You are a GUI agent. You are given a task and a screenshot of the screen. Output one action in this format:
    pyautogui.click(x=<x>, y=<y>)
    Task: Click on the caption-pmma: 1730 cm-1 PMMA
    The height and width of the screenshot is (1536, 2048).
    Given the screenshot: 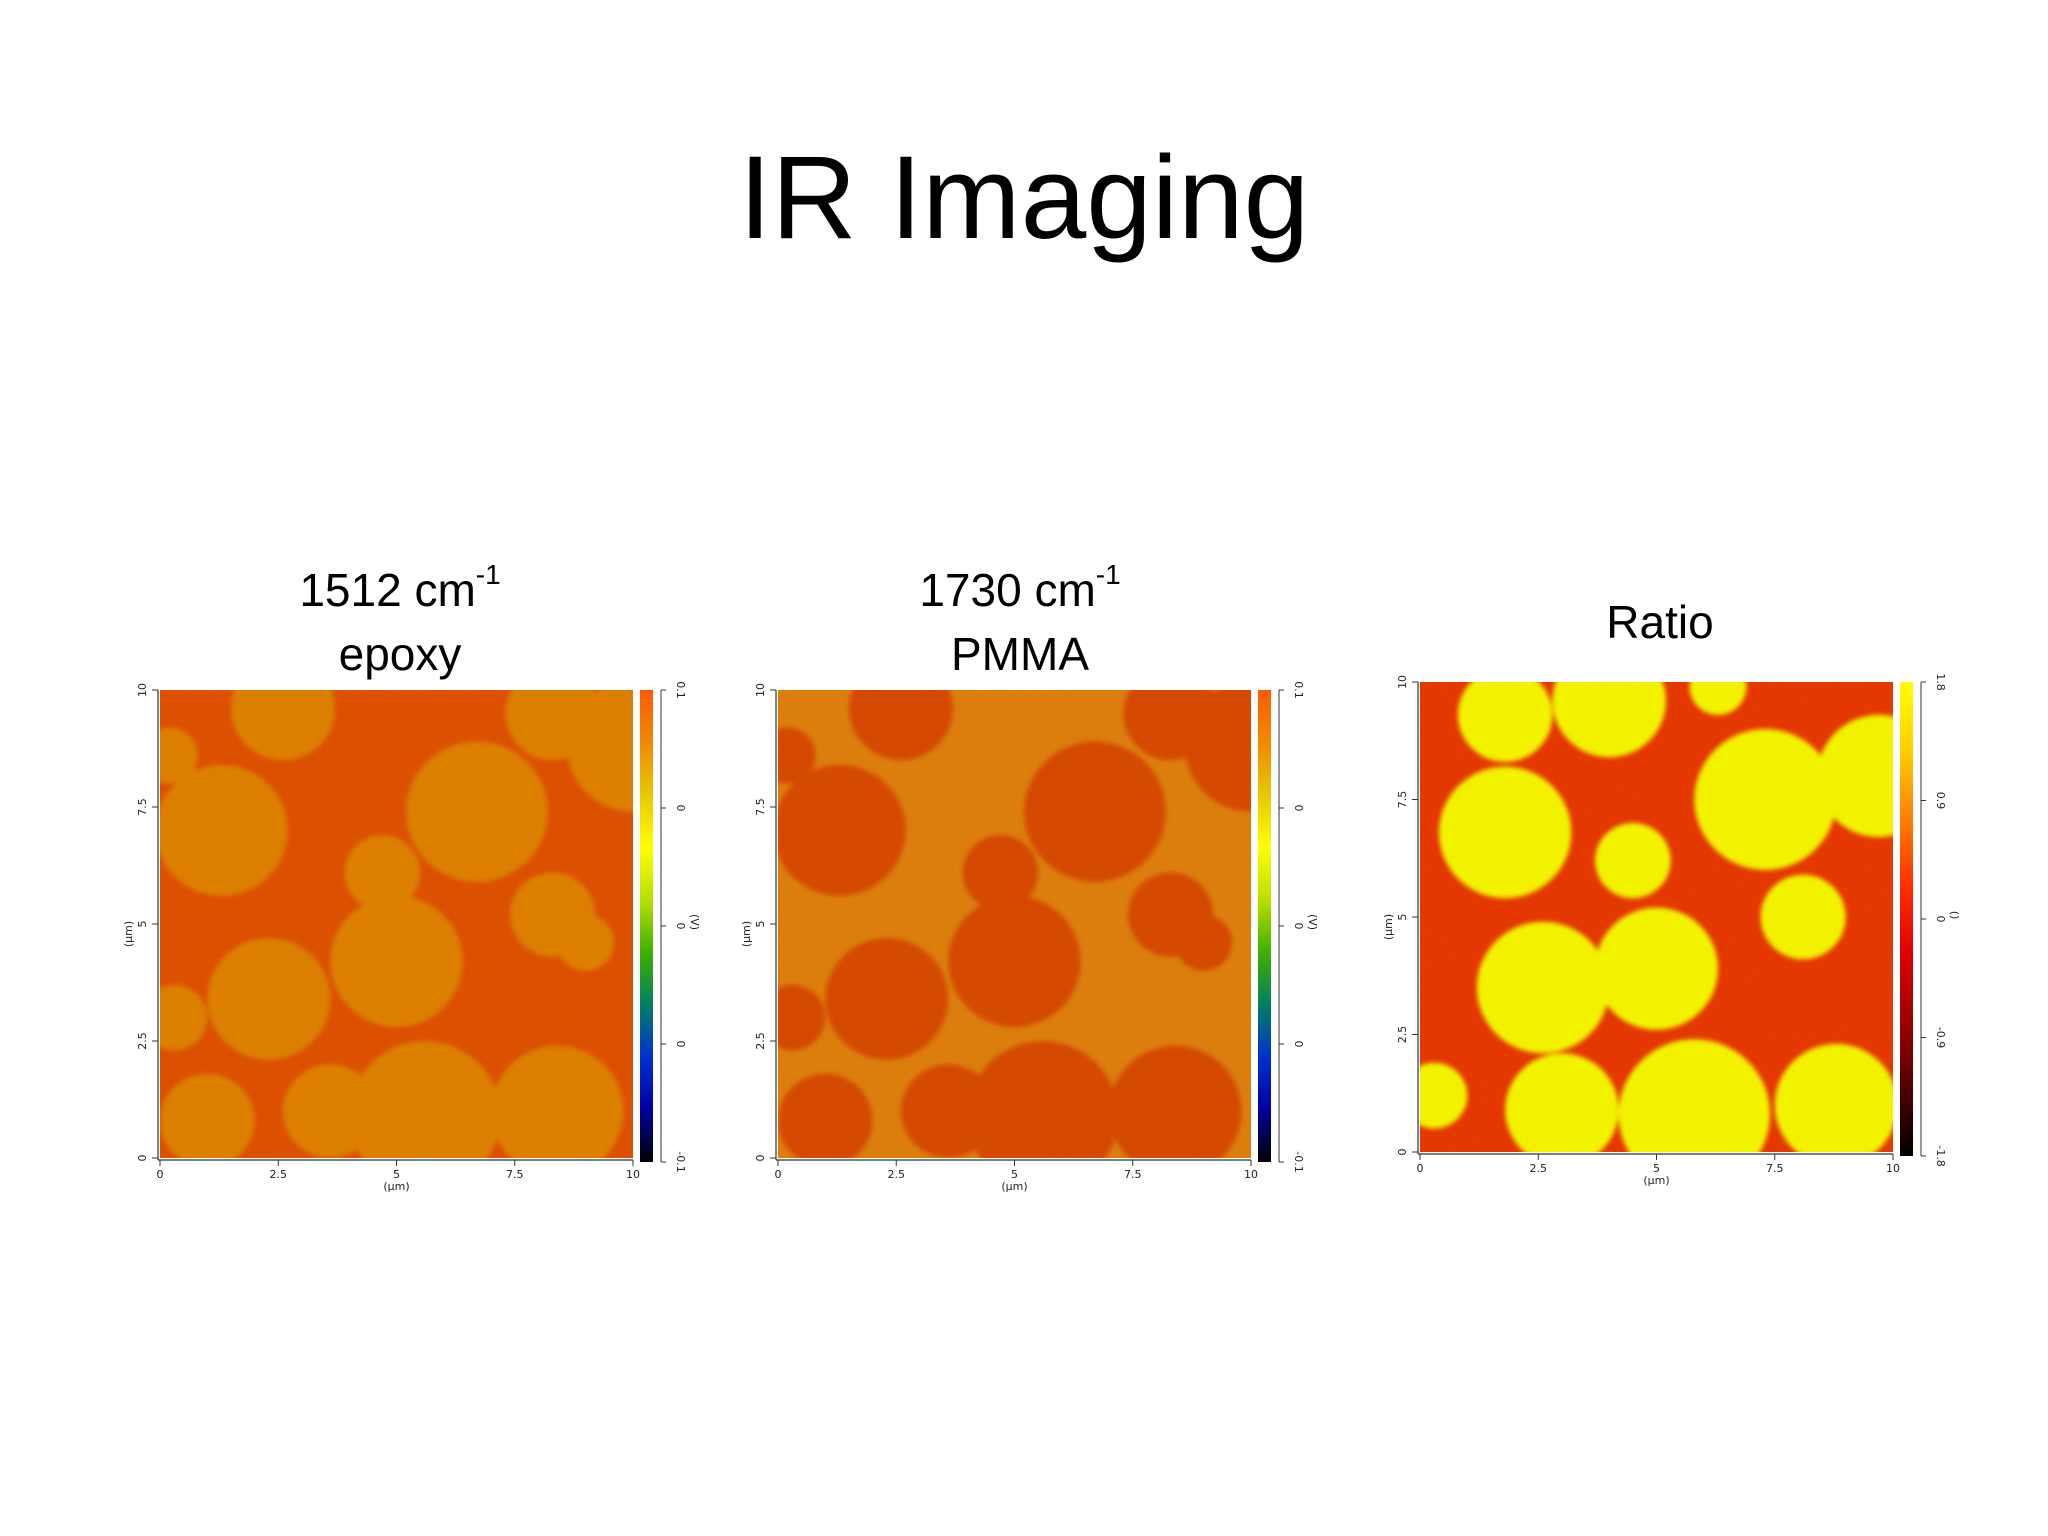 What is the action you would take?
    pyautogui.click(x=1020, y=622)
    